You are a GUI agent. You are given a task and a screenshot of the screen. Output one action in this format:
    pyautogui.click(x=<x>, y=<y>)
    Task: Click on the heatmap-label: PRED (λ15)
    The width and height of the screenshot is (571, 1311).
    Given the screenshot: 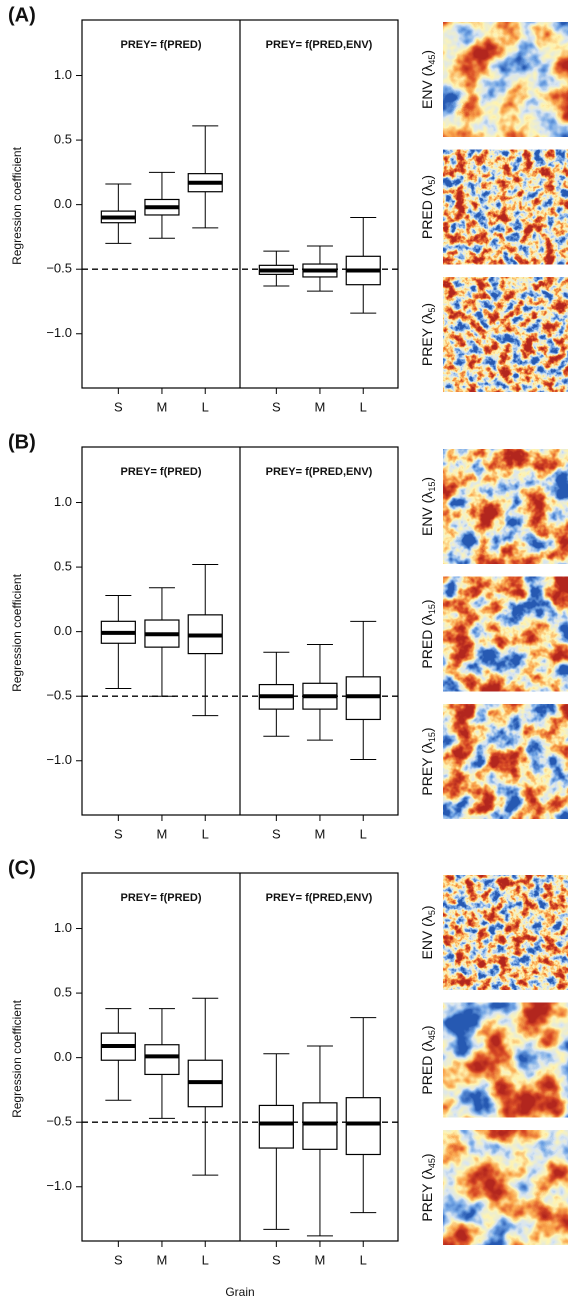 What is the action you would take?
    pyautogui.click(x=428, y=633)
    